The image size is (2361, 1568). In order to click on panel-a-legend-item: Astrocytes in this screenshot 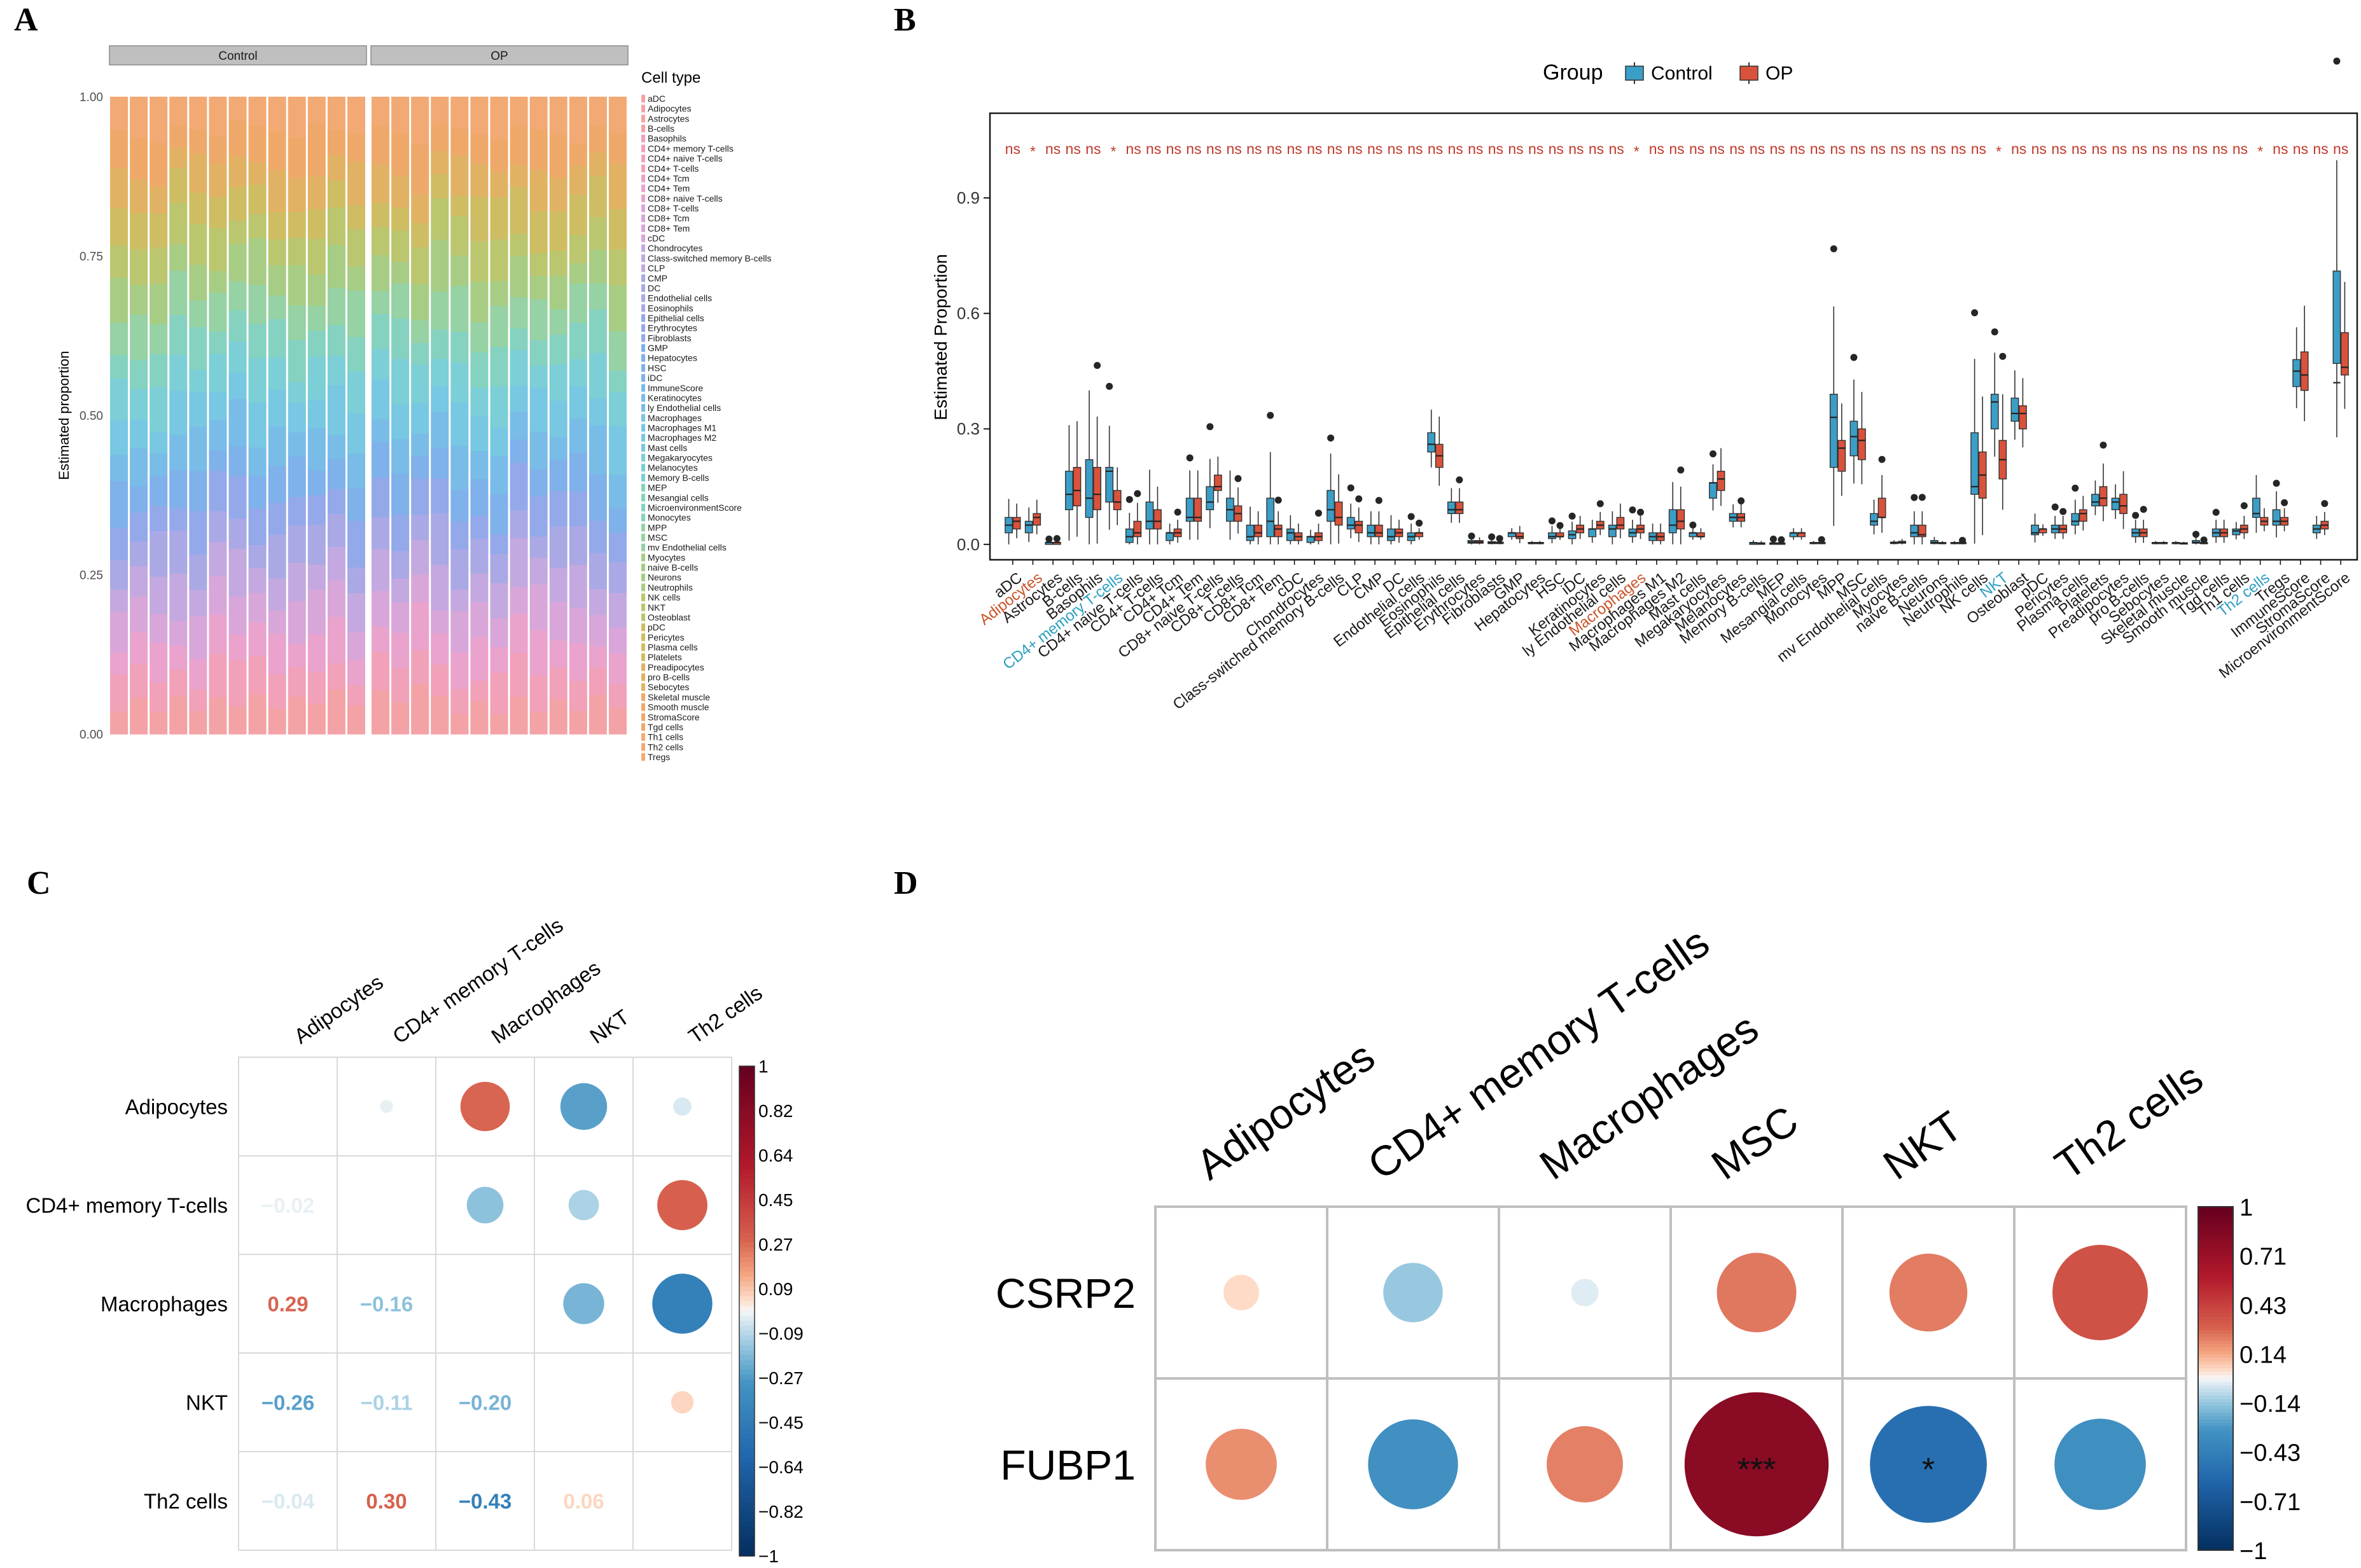, I will do `click(668, 118)`.